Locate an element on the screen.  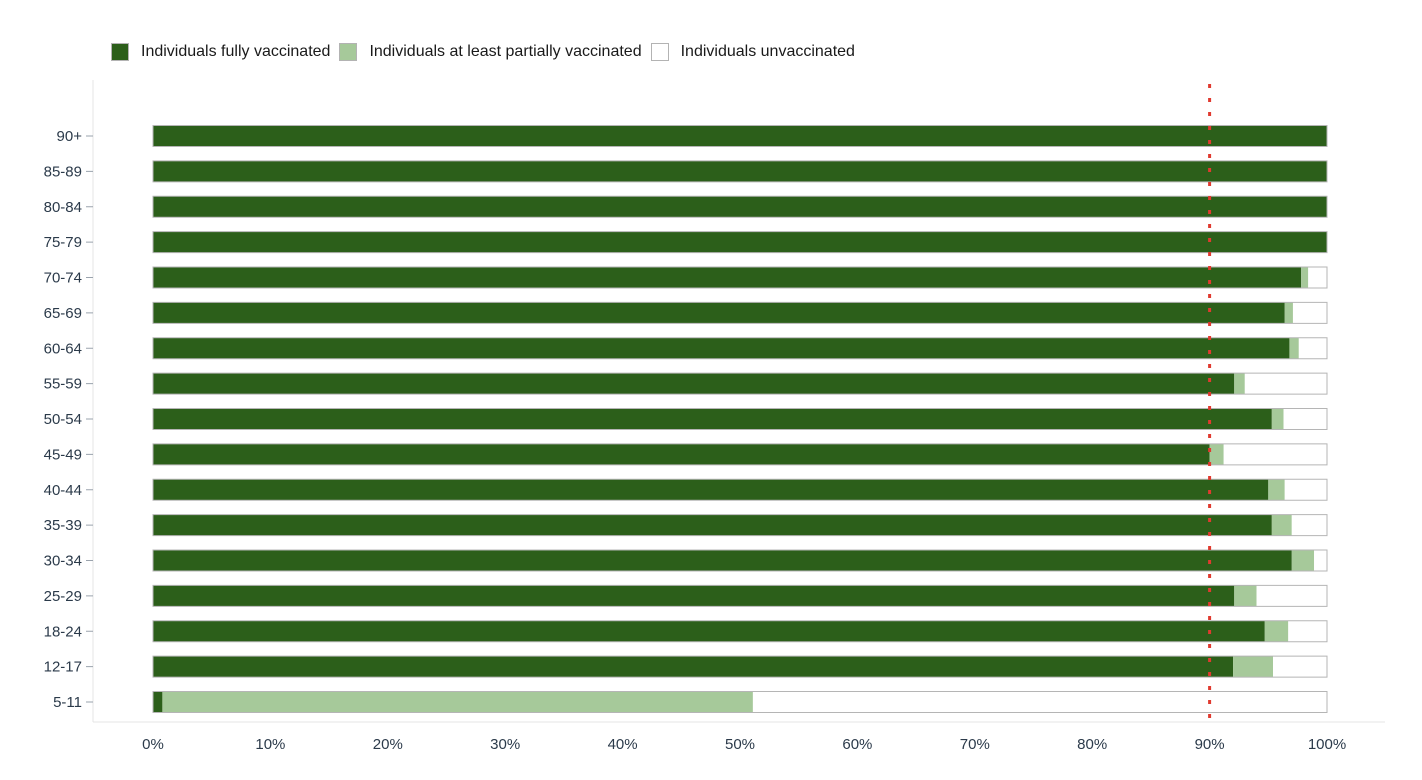
y-tick-label: 70-74 is located at coordinates (63, 278).